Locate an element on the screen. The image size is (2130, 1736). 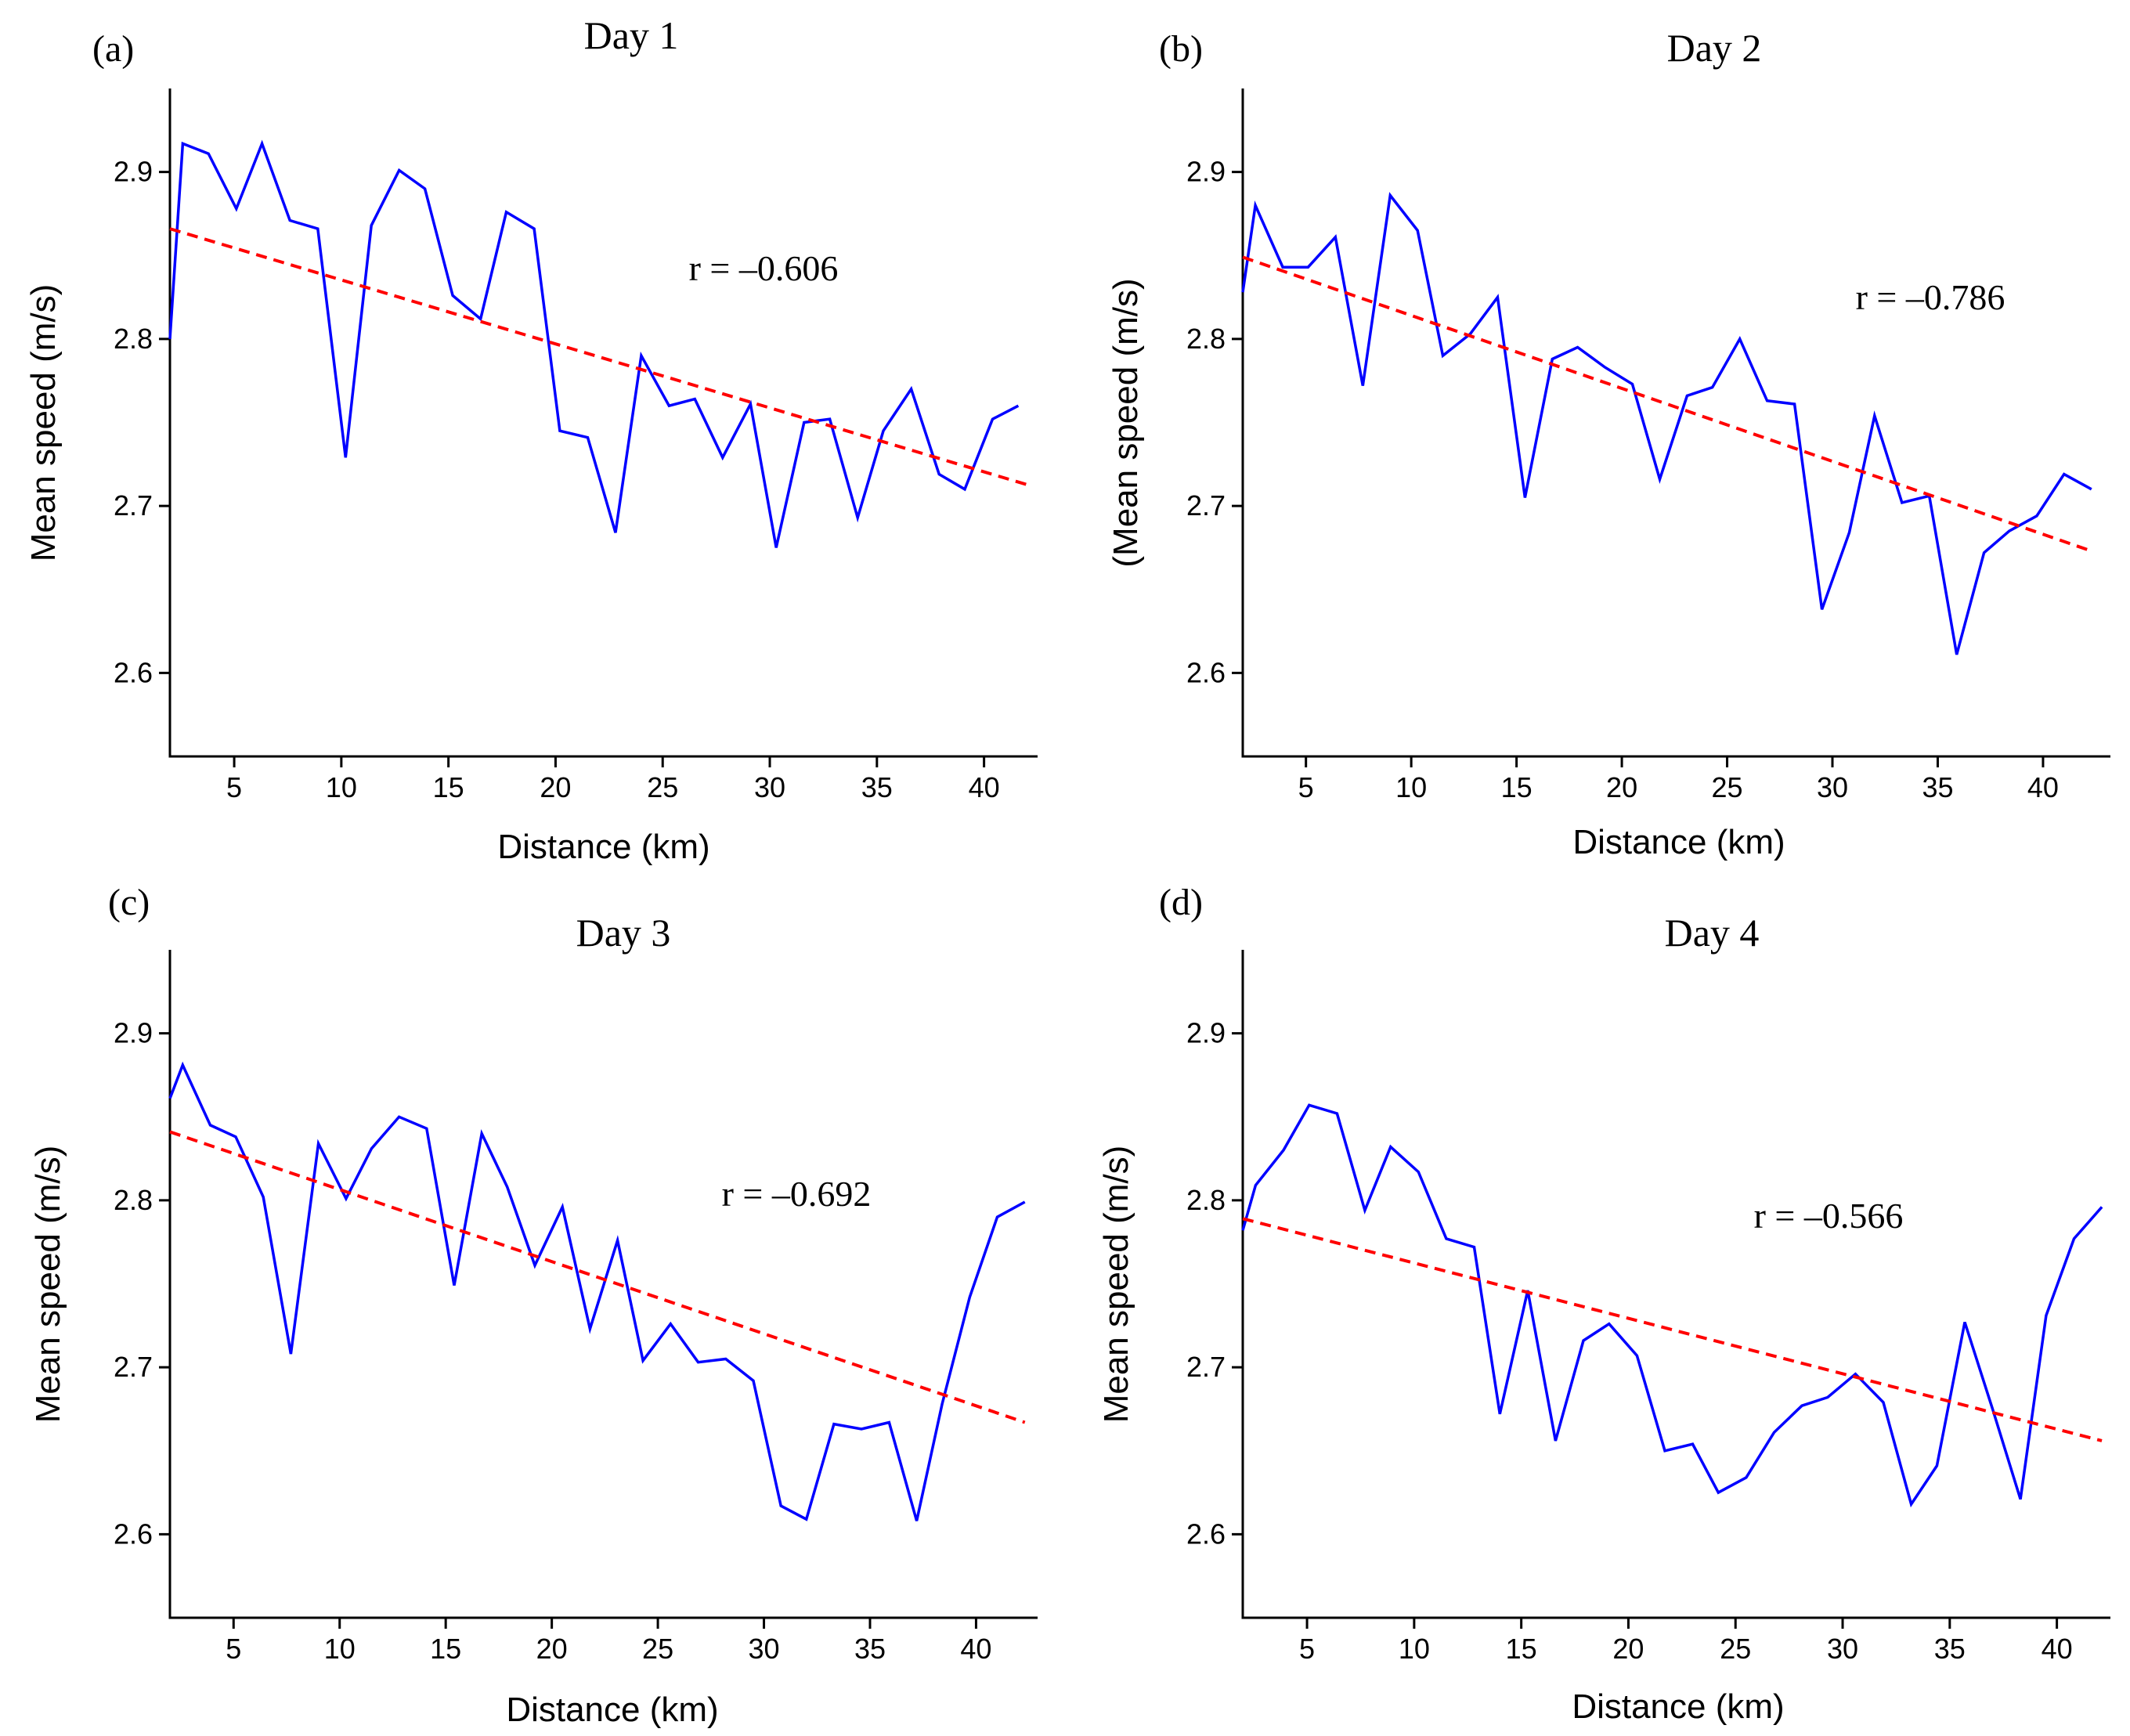
panel-label: (d) is located at coordinates (1181, 902).